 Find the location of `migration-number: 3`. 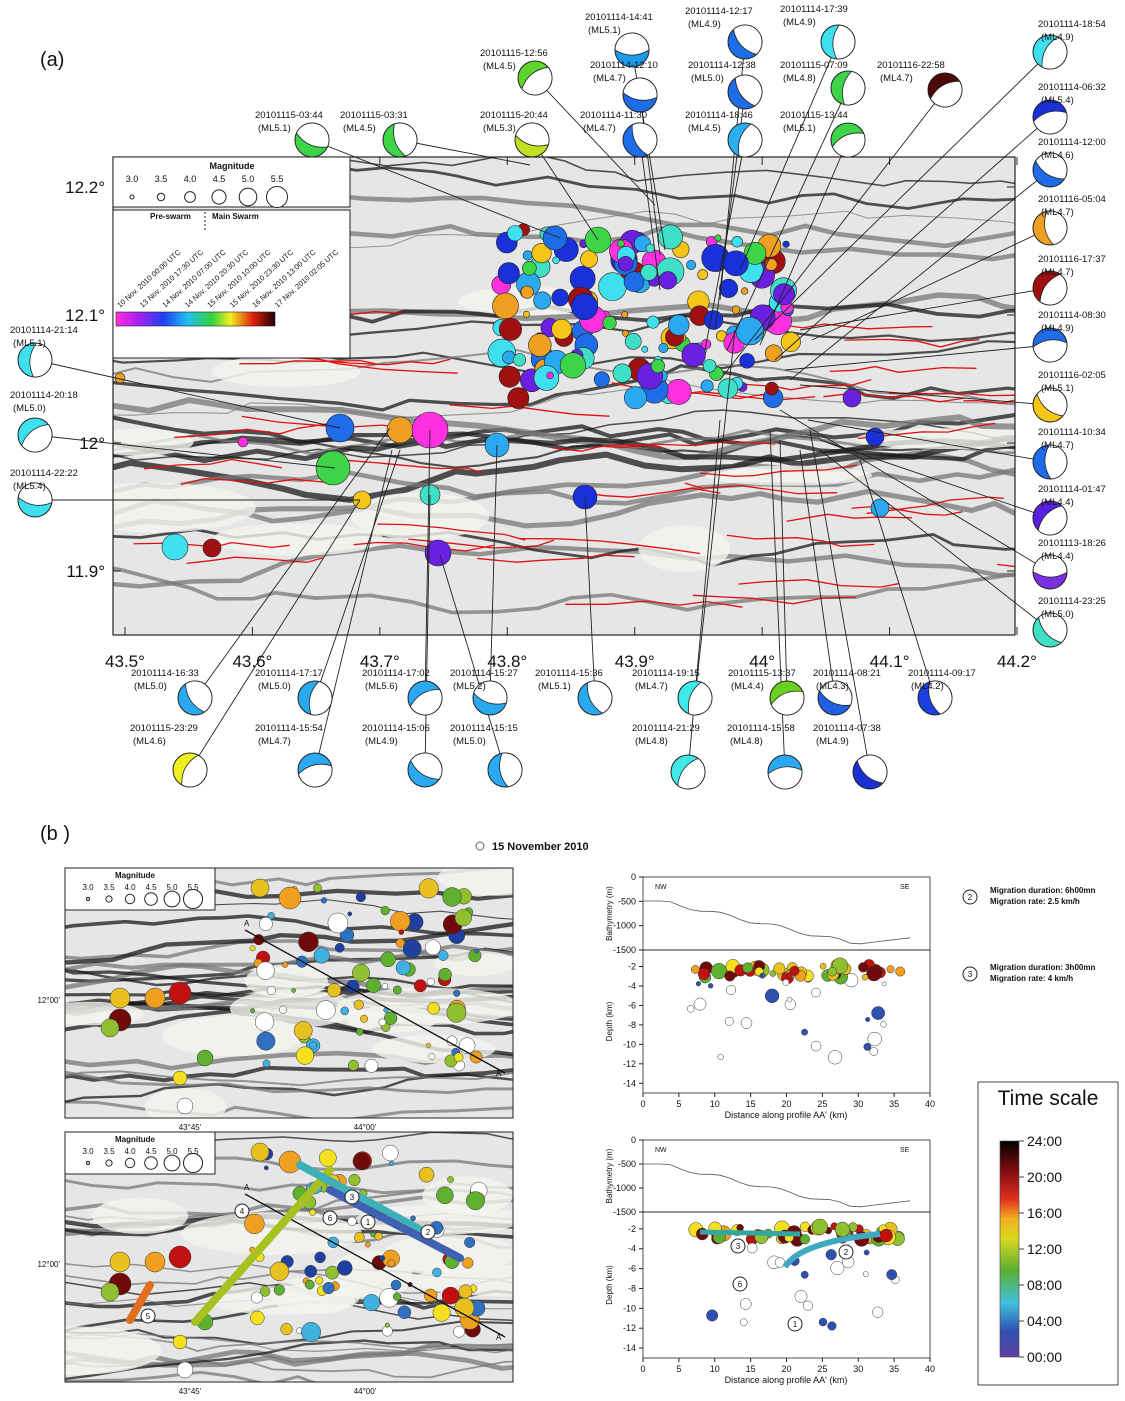

migration-number: 3 is located at coordinates (970, 974).